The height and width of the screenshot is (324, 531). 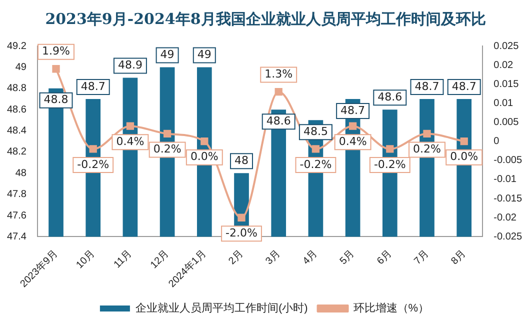 What do you see at coordinates (504, 65) in the screenshot?
I see `y2-tick-label: 0.02` at bounding box center [504, 65].